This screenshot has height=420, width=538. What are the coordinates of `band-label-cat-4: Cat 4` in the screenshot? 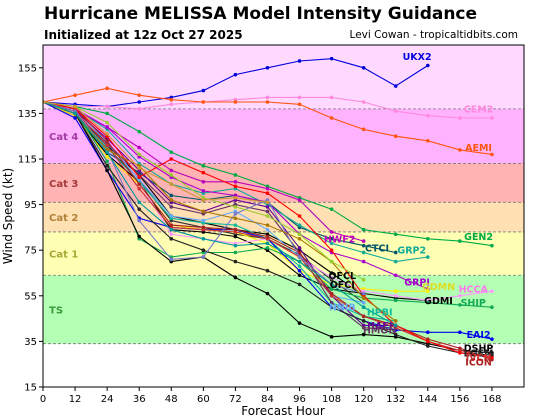 It's located at (63, 137).